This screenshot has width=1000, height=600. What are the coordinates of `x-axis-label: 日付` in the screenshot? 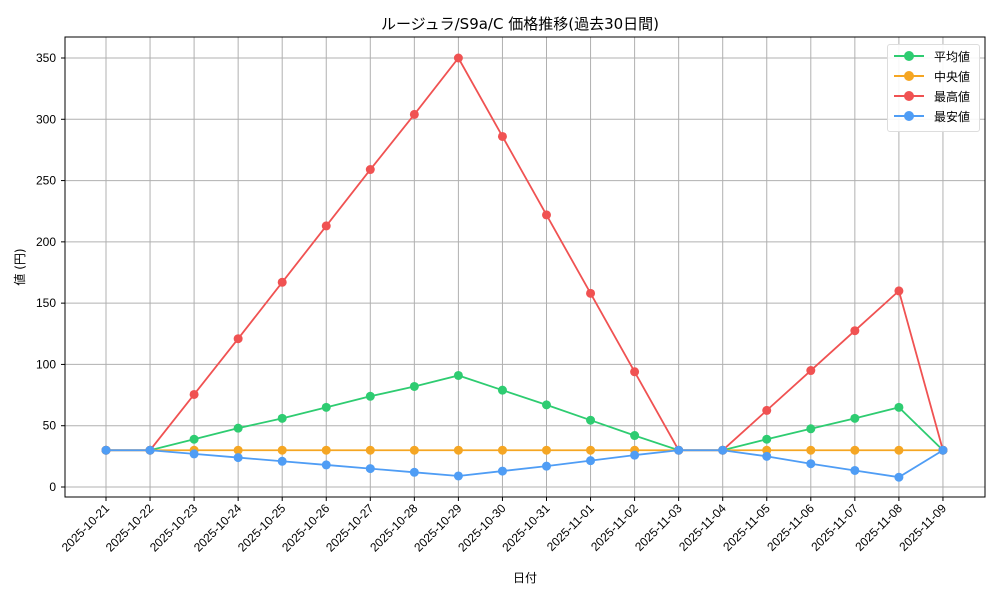 It's located at (525, 578).